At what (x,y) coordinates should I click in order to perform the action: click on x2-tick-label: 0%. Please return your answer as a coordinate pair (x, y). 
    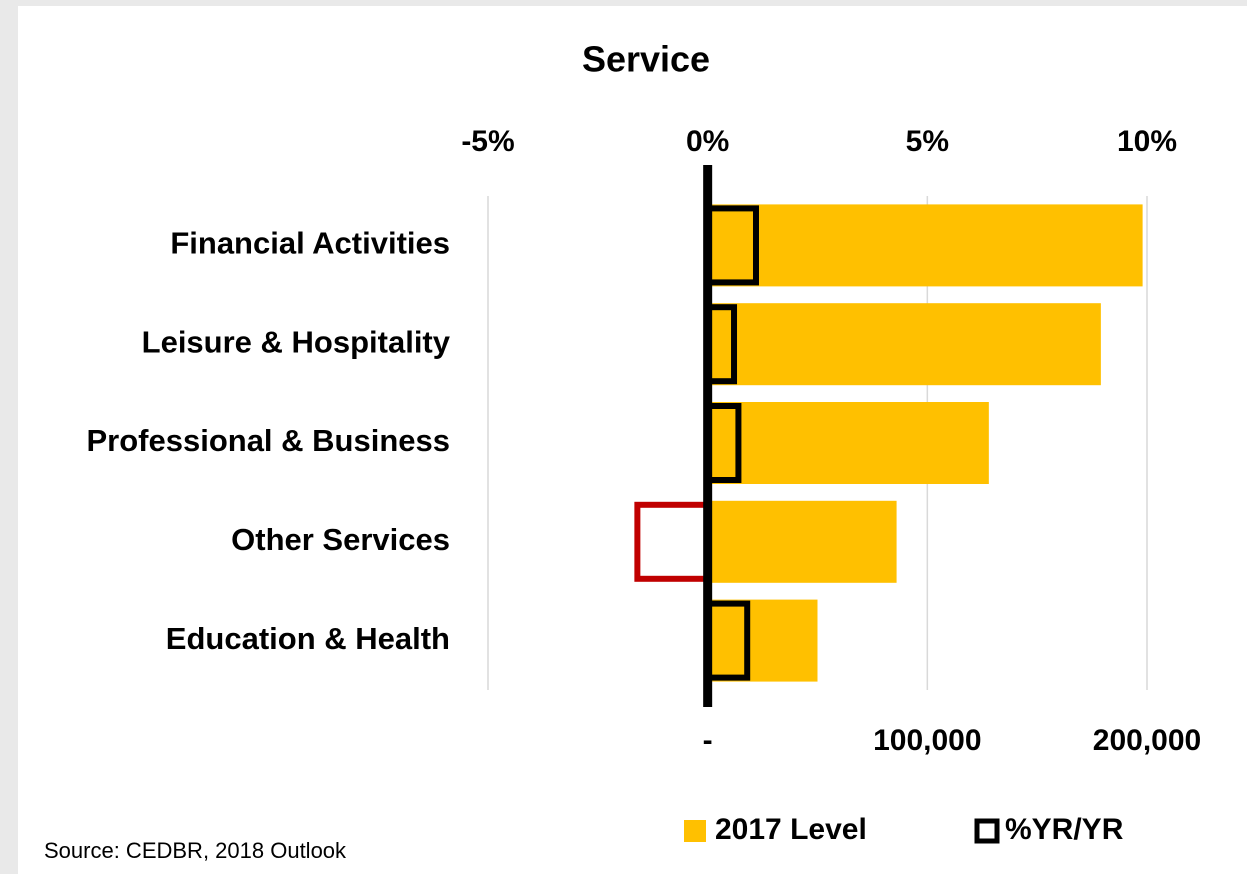
    Looking at the image, I should click on (707, 141).